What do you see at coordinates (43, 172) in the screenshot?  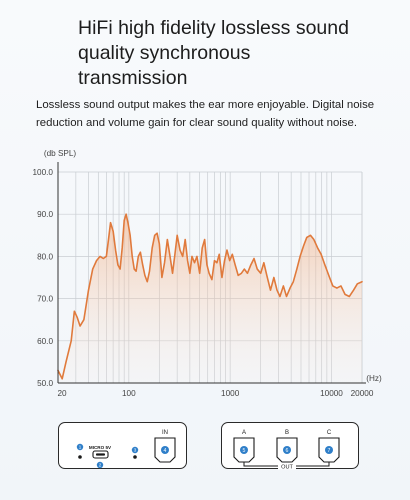 I see `y-tick-label: 100.0` at bounding box center [43, 172].